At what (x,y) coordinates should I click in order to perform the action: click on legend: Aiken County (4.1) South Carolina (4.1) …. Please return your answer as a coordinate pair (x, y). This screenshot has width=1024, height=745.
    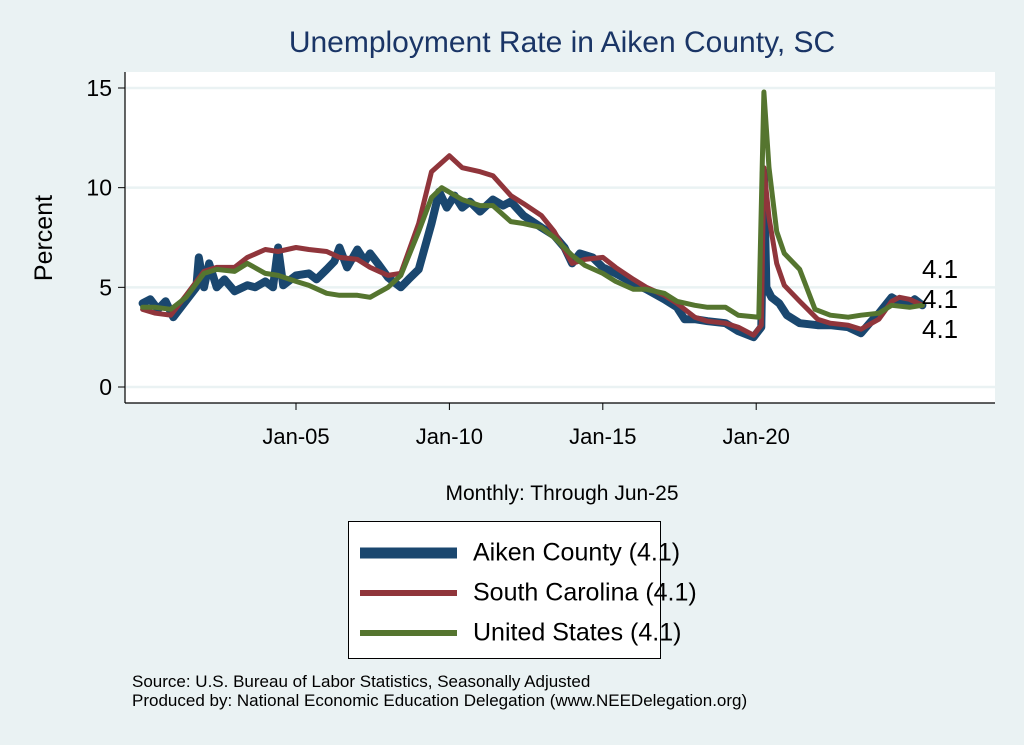
    Looking at the image, I should click on (522, 590).